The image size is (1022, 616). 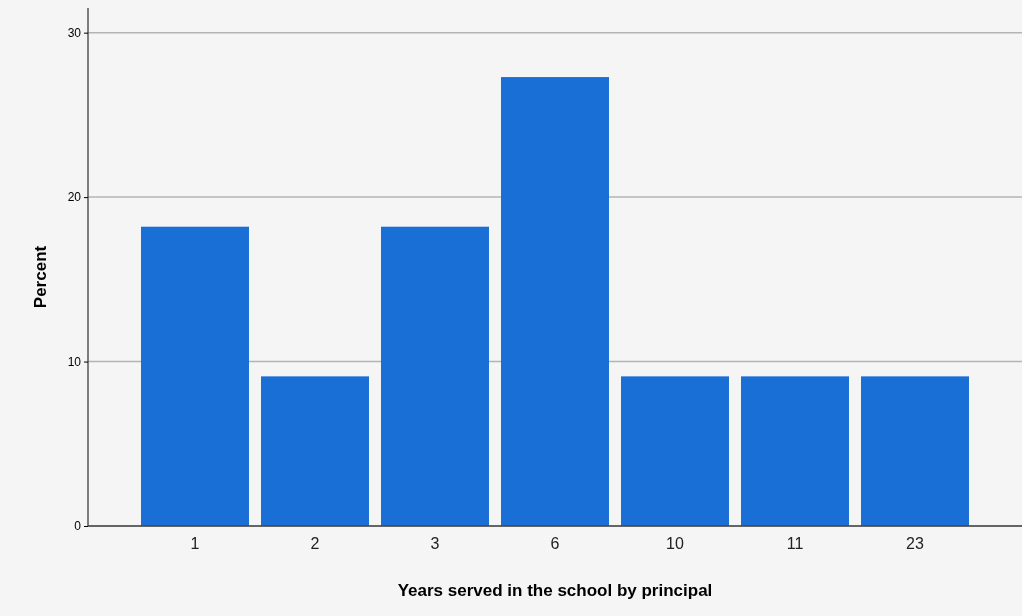 I want to click on y-tick-label: 30, so click(x=74, y=33).